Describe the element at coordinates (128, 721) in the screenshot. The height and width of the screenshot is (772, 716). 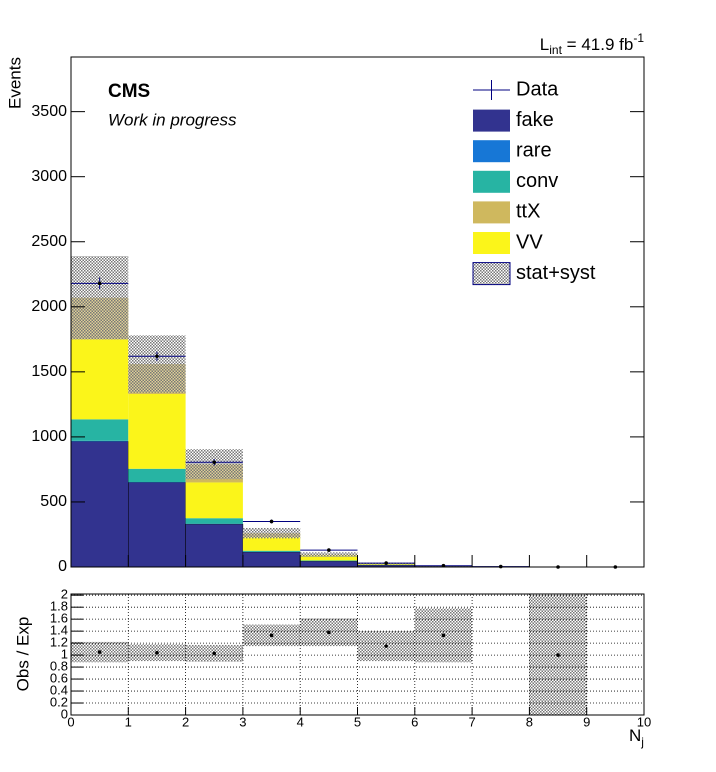
I see `x-tick-label: 1` at that location.